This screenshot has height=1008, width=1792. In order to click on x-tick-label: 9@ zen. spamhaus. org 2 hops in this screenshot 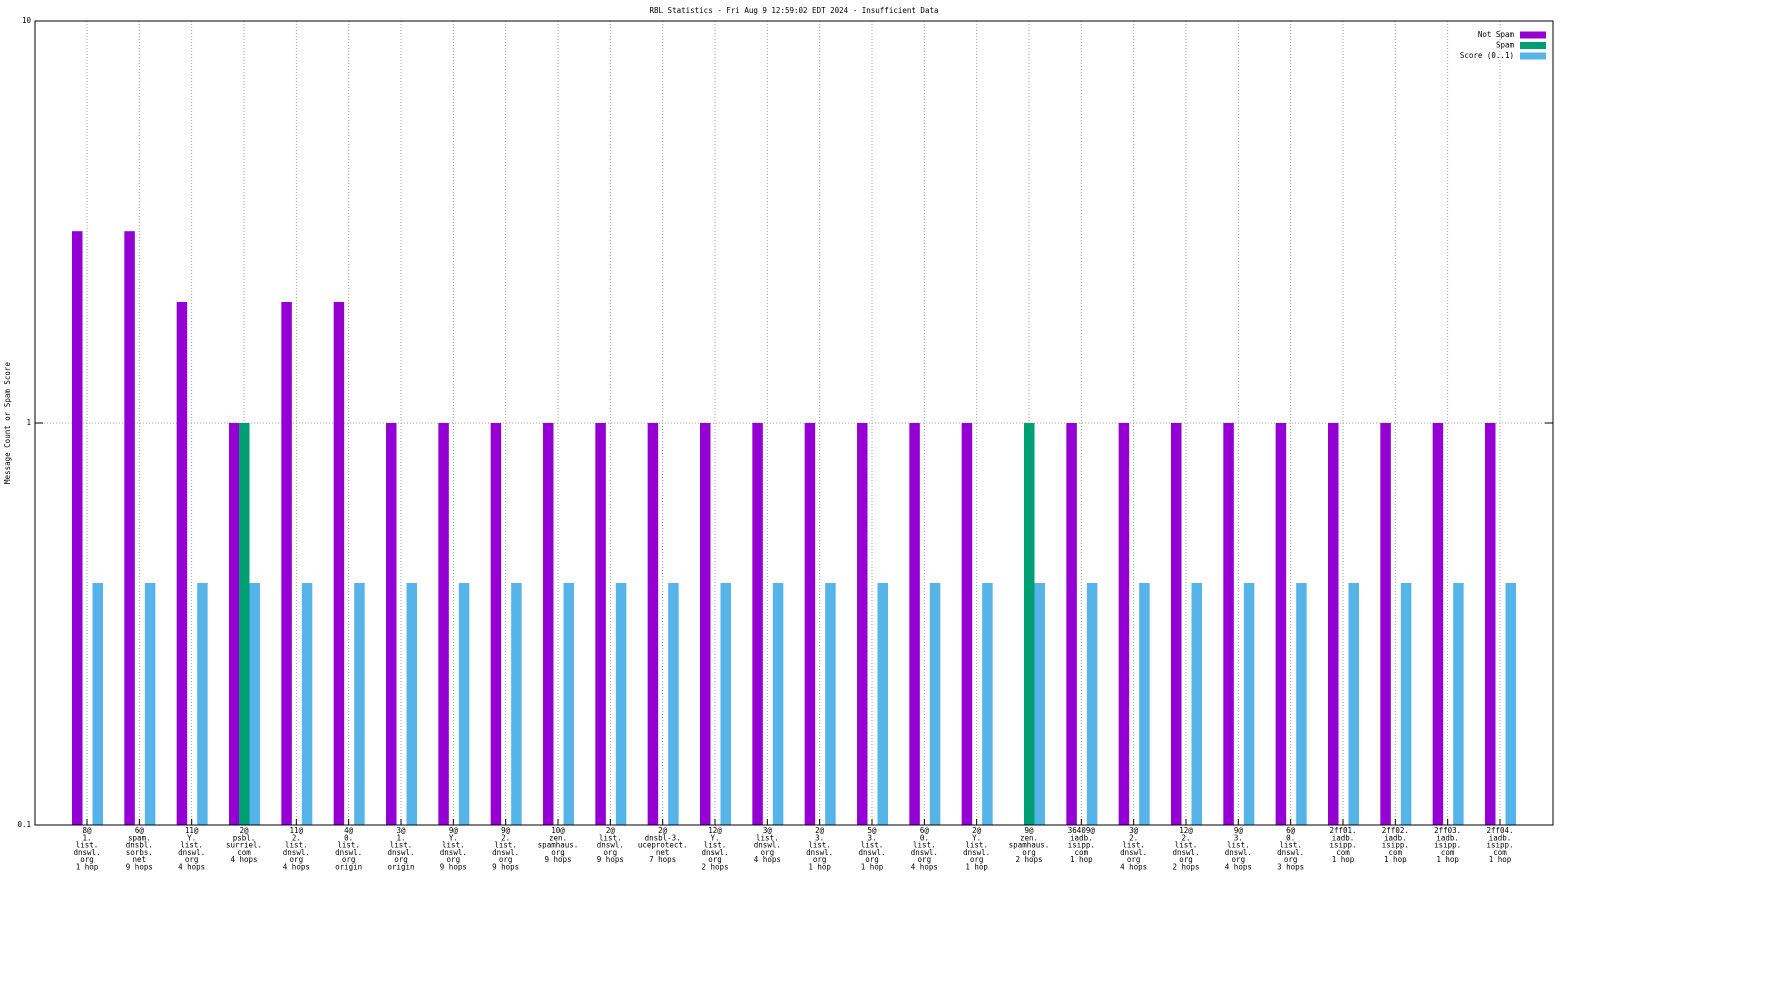, I will do `click(1029, 845)`.